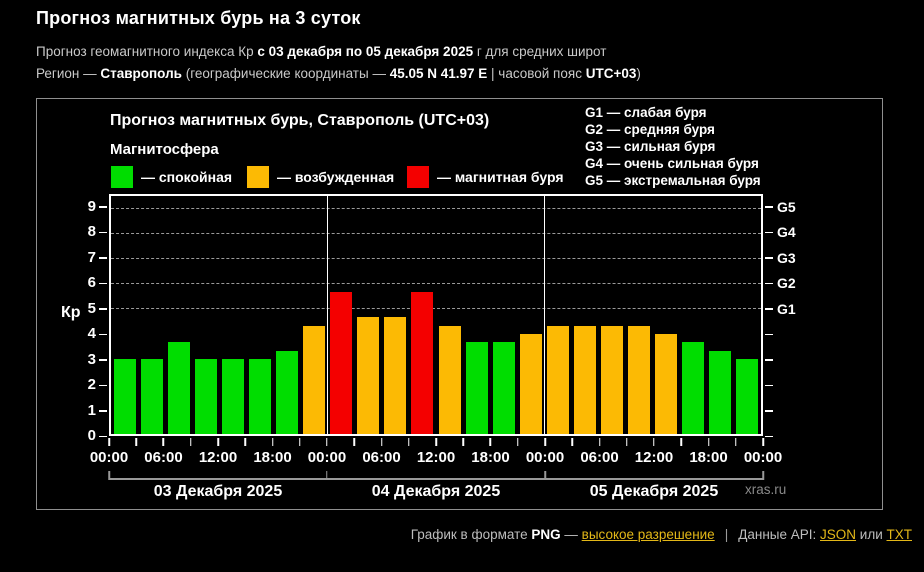  Describe the element at coordinates (164, 149) in the screenshot. I see `magnetosphere-label: Магнитосфера` at that location.